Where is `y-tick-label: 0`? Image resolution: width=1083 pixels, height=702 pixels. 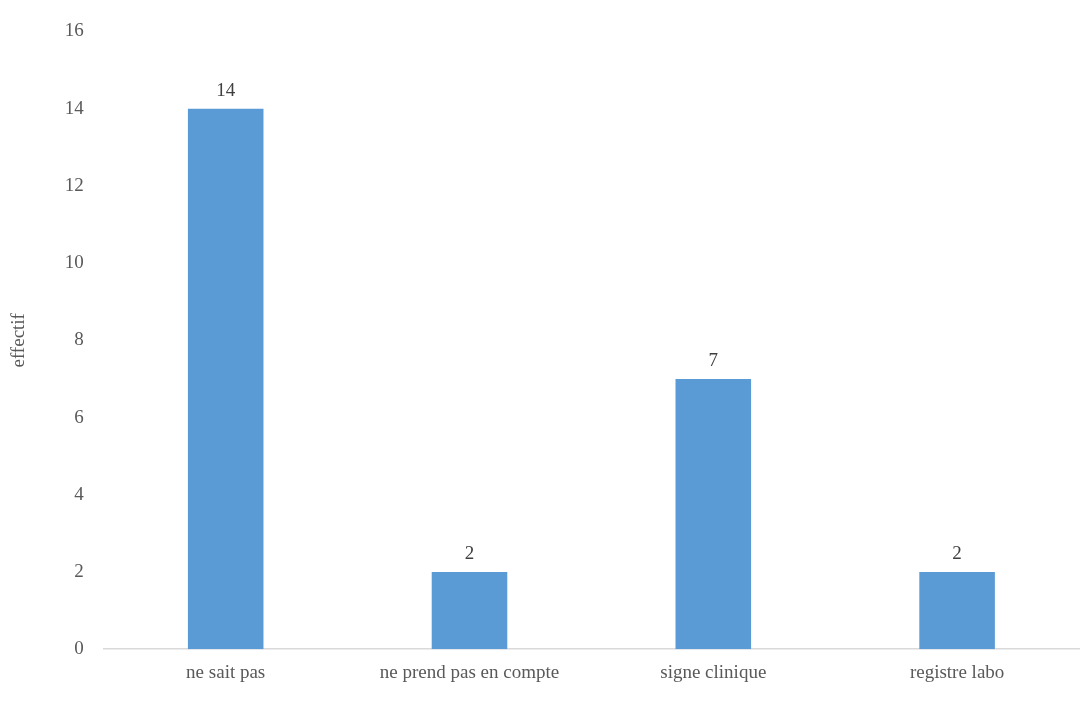
y-tick-label: 0 is located at coordinates (79, 648).